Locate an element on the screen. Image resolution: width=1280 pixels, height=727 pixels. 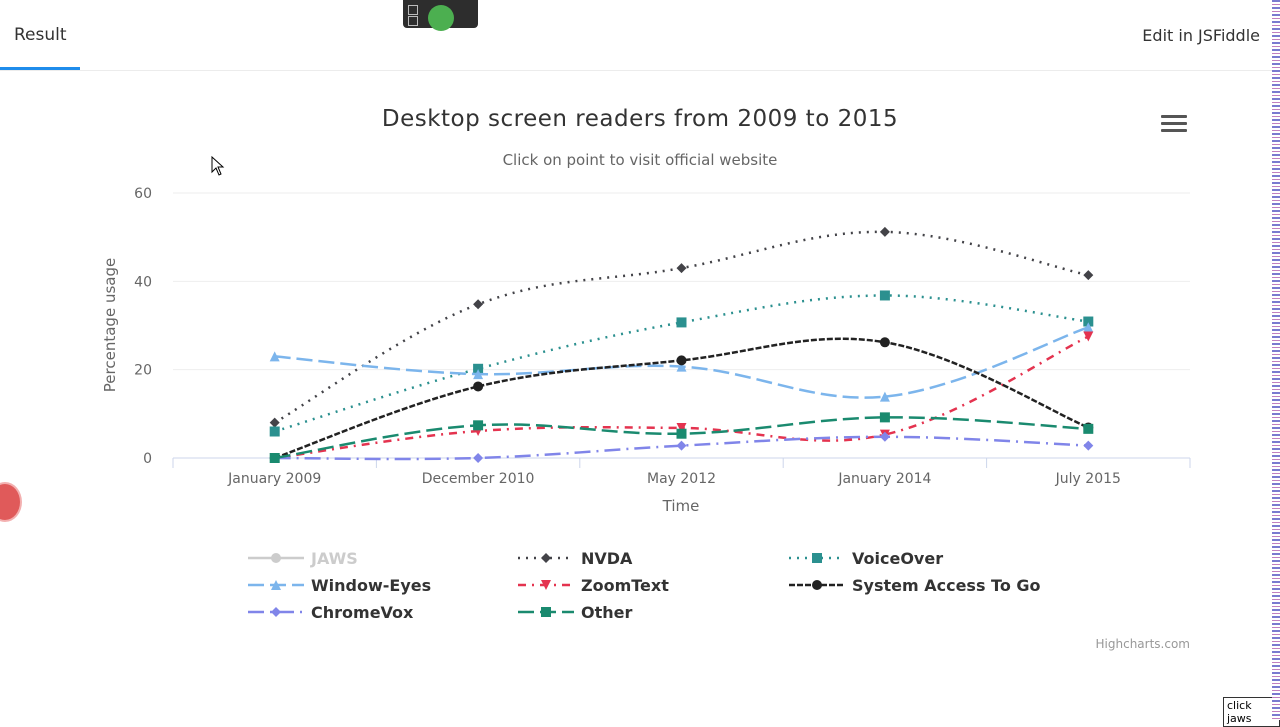
y-axis-ticks: 0 20 40 60 is located at coordinates (143, 326).